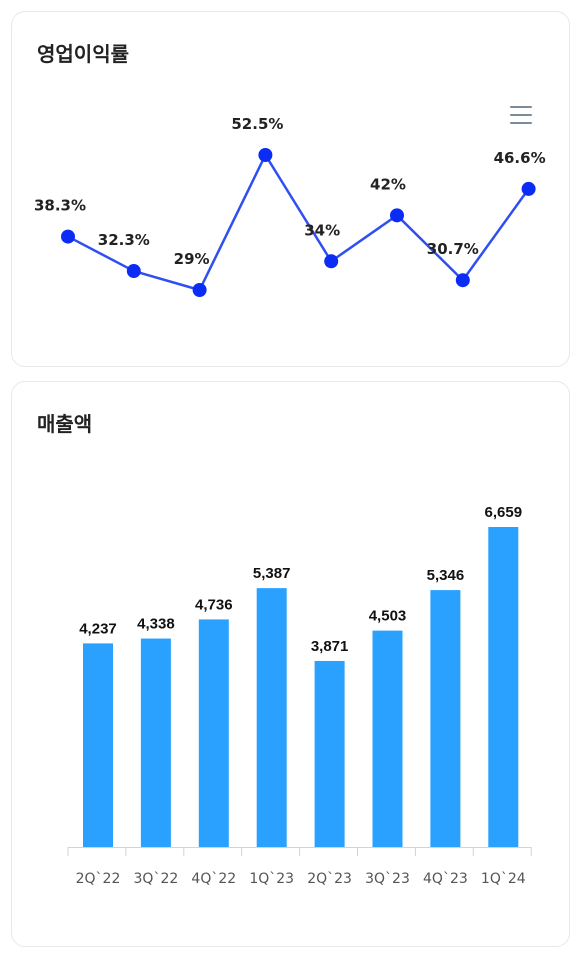 The height and width of the screenshot is (961, 579). I want to click on revenue-title: 매출액, so click(65, 424).